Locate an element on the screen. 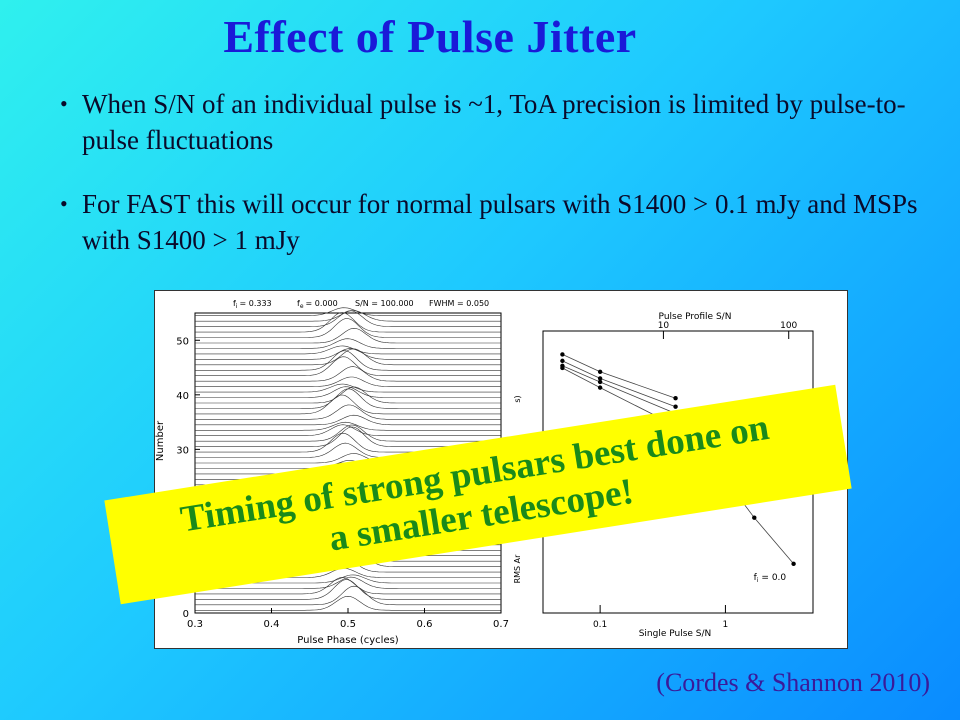 This screenshot has width=960, height=720. slide-title: Effect of Pulse Jitter is located at coordinates (430, 36).